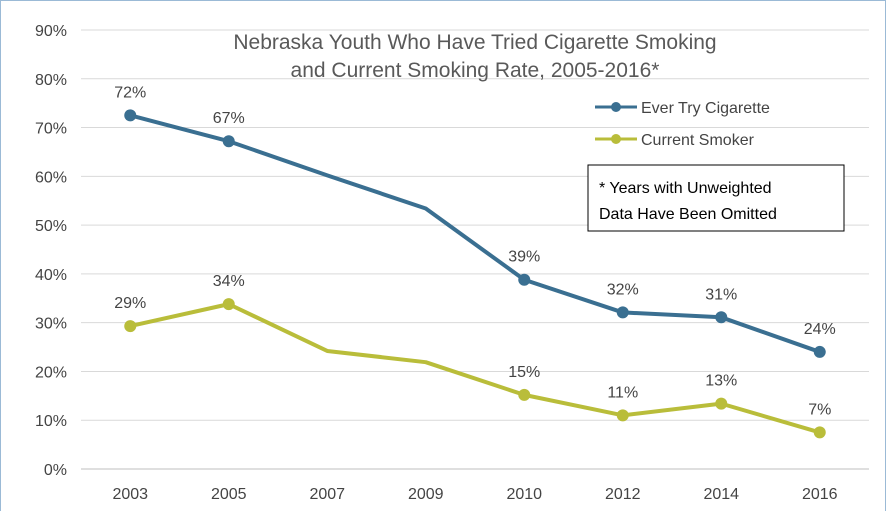  What do you see at coordinates (721, 381) in the screenshot?
I see `data-label: 13%` at bounding box center [721, 381].